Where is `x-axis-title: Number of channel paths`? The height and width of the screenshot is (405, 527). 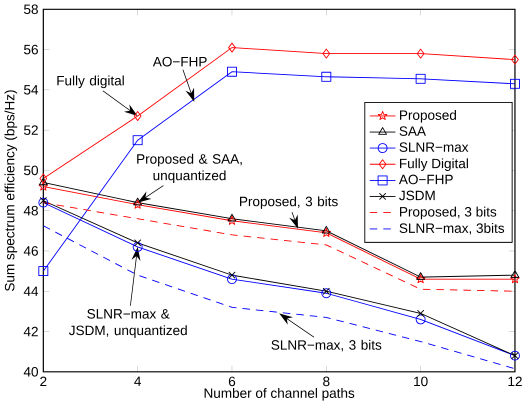
x-axis-title: Number of channel paths is located at coordinates (279, 394).